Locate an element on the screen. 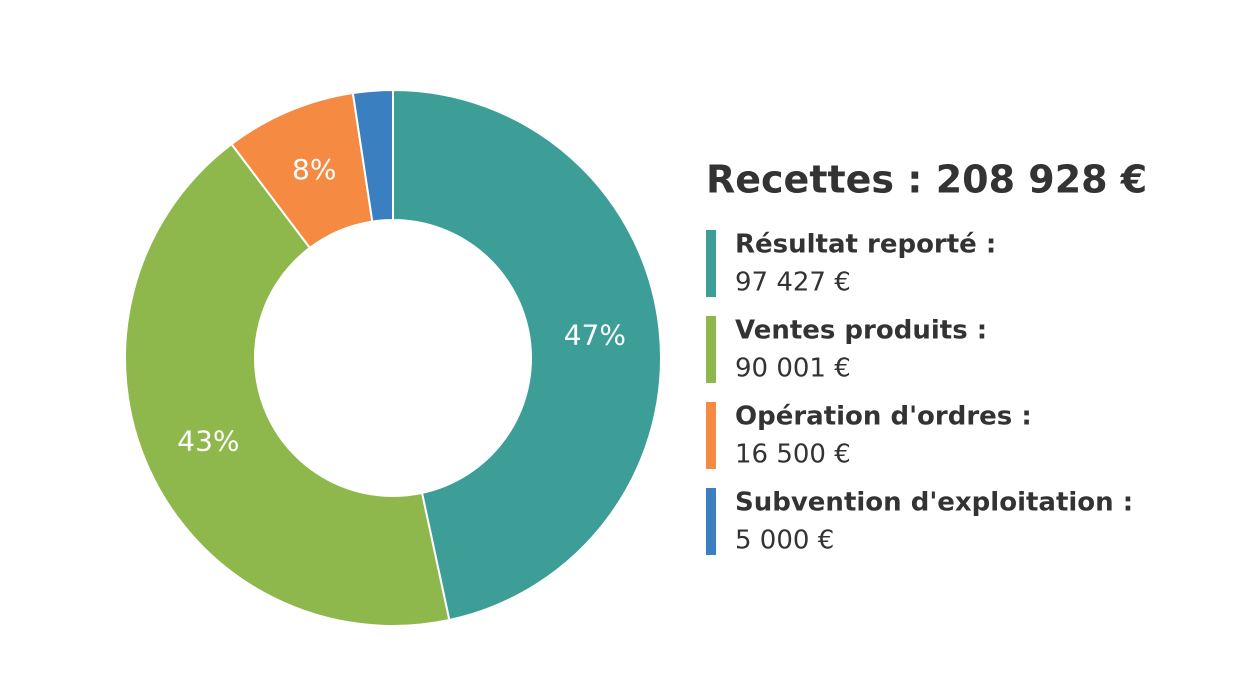 The width and height of the screenshot is (1255, 696). legend-name: Subvention d'exploitation : is located at coordinates (934, 503).